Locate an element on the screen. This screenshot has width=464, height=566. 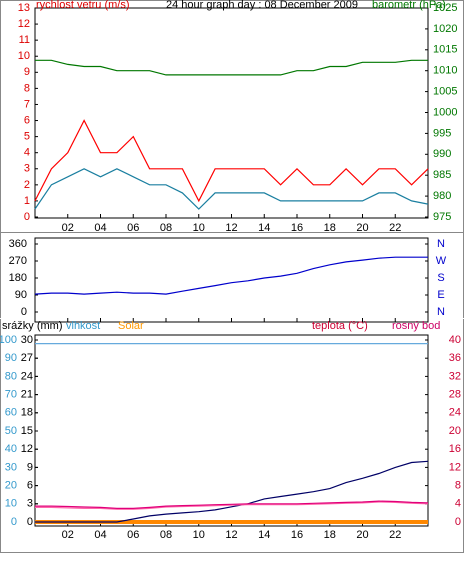
y3-tick-label: 21 is located at coordinates (27, 395).